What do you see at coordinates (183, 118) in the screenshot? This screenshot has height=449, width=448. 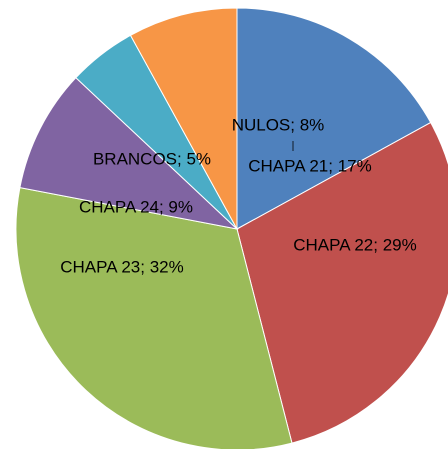 I see `pie-slice` at bounding box center [183, 118].